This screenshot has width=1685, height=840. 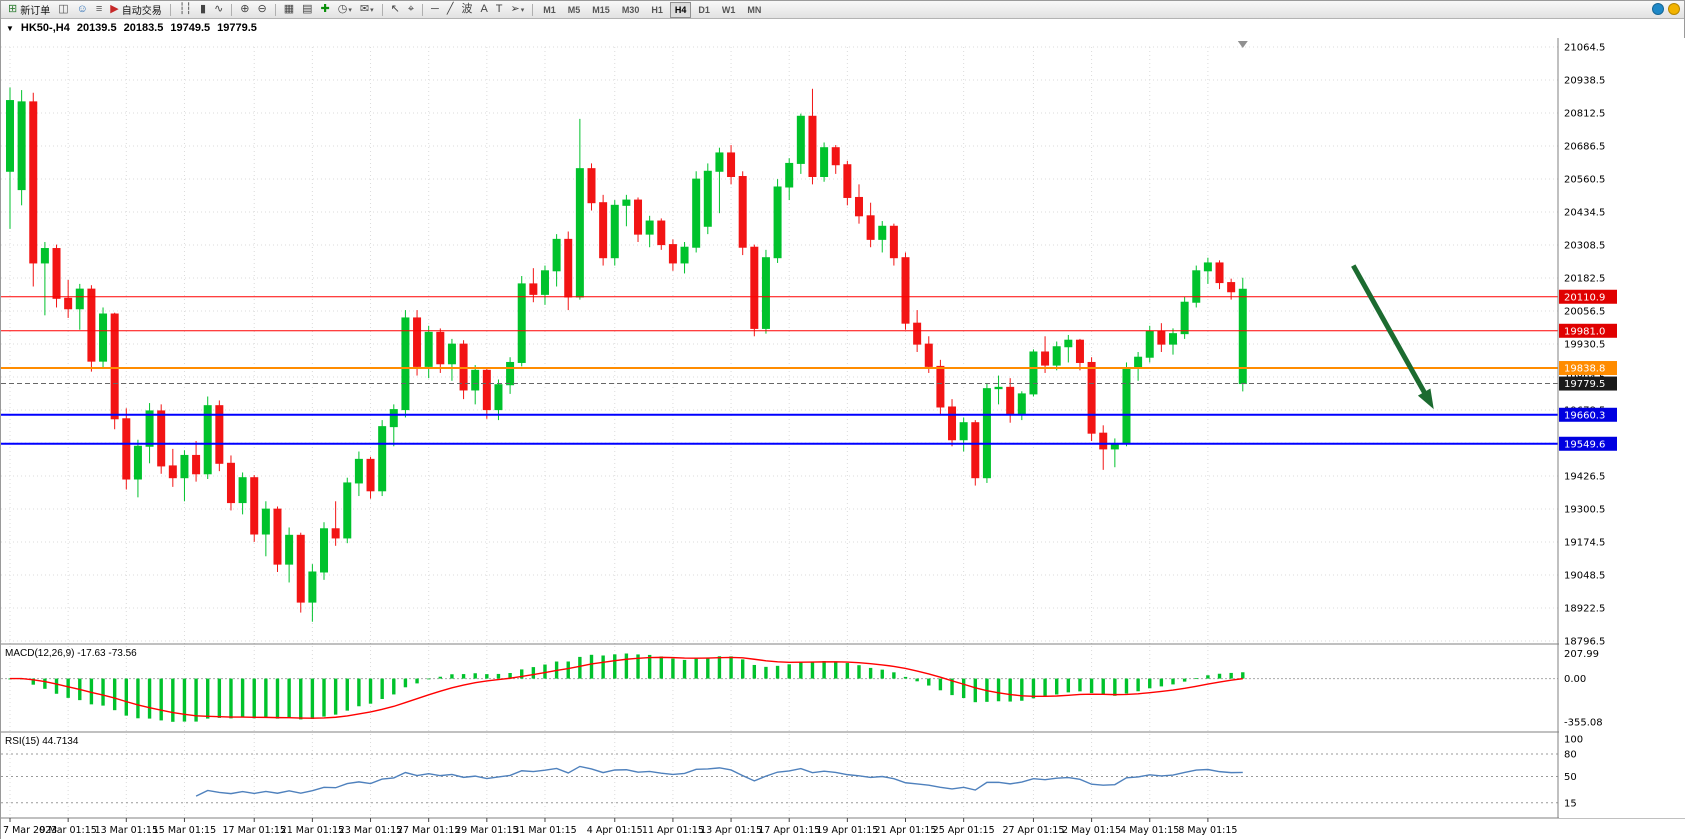 What do you see at coordinates (704, 9) in the screenshot?
I see `timeframe-d1-button: D1` at bounding box center [704, 9].